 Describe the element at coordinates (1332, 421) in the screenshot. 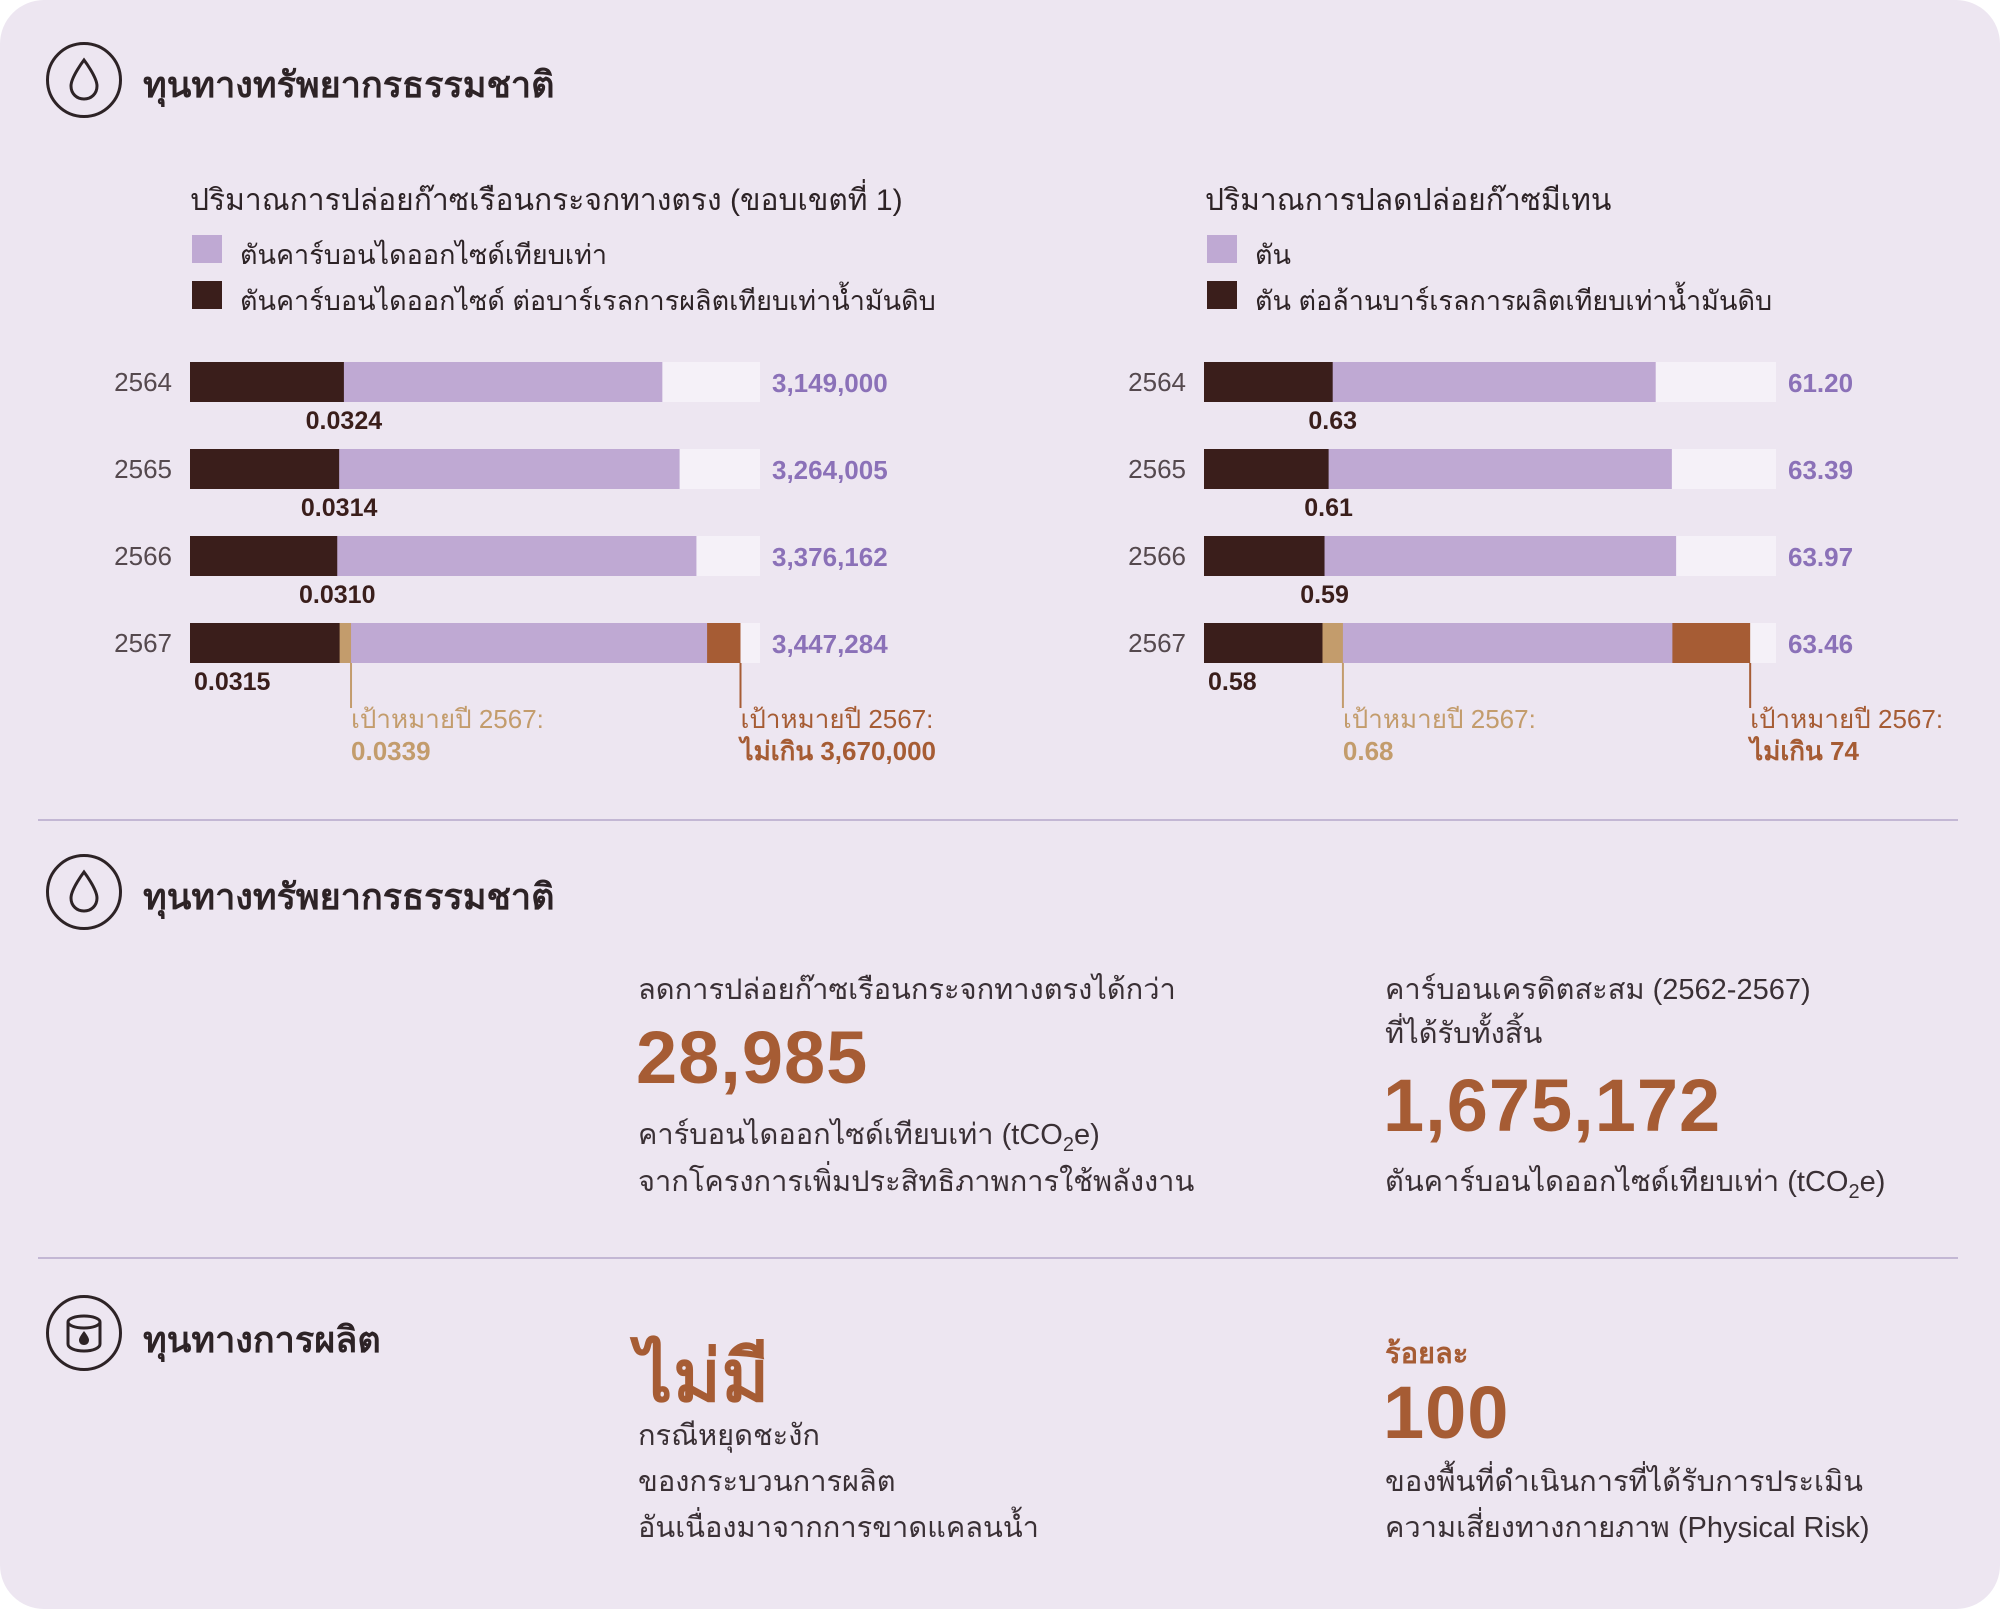

I see `intensity-value-label: 0.63` at that location.